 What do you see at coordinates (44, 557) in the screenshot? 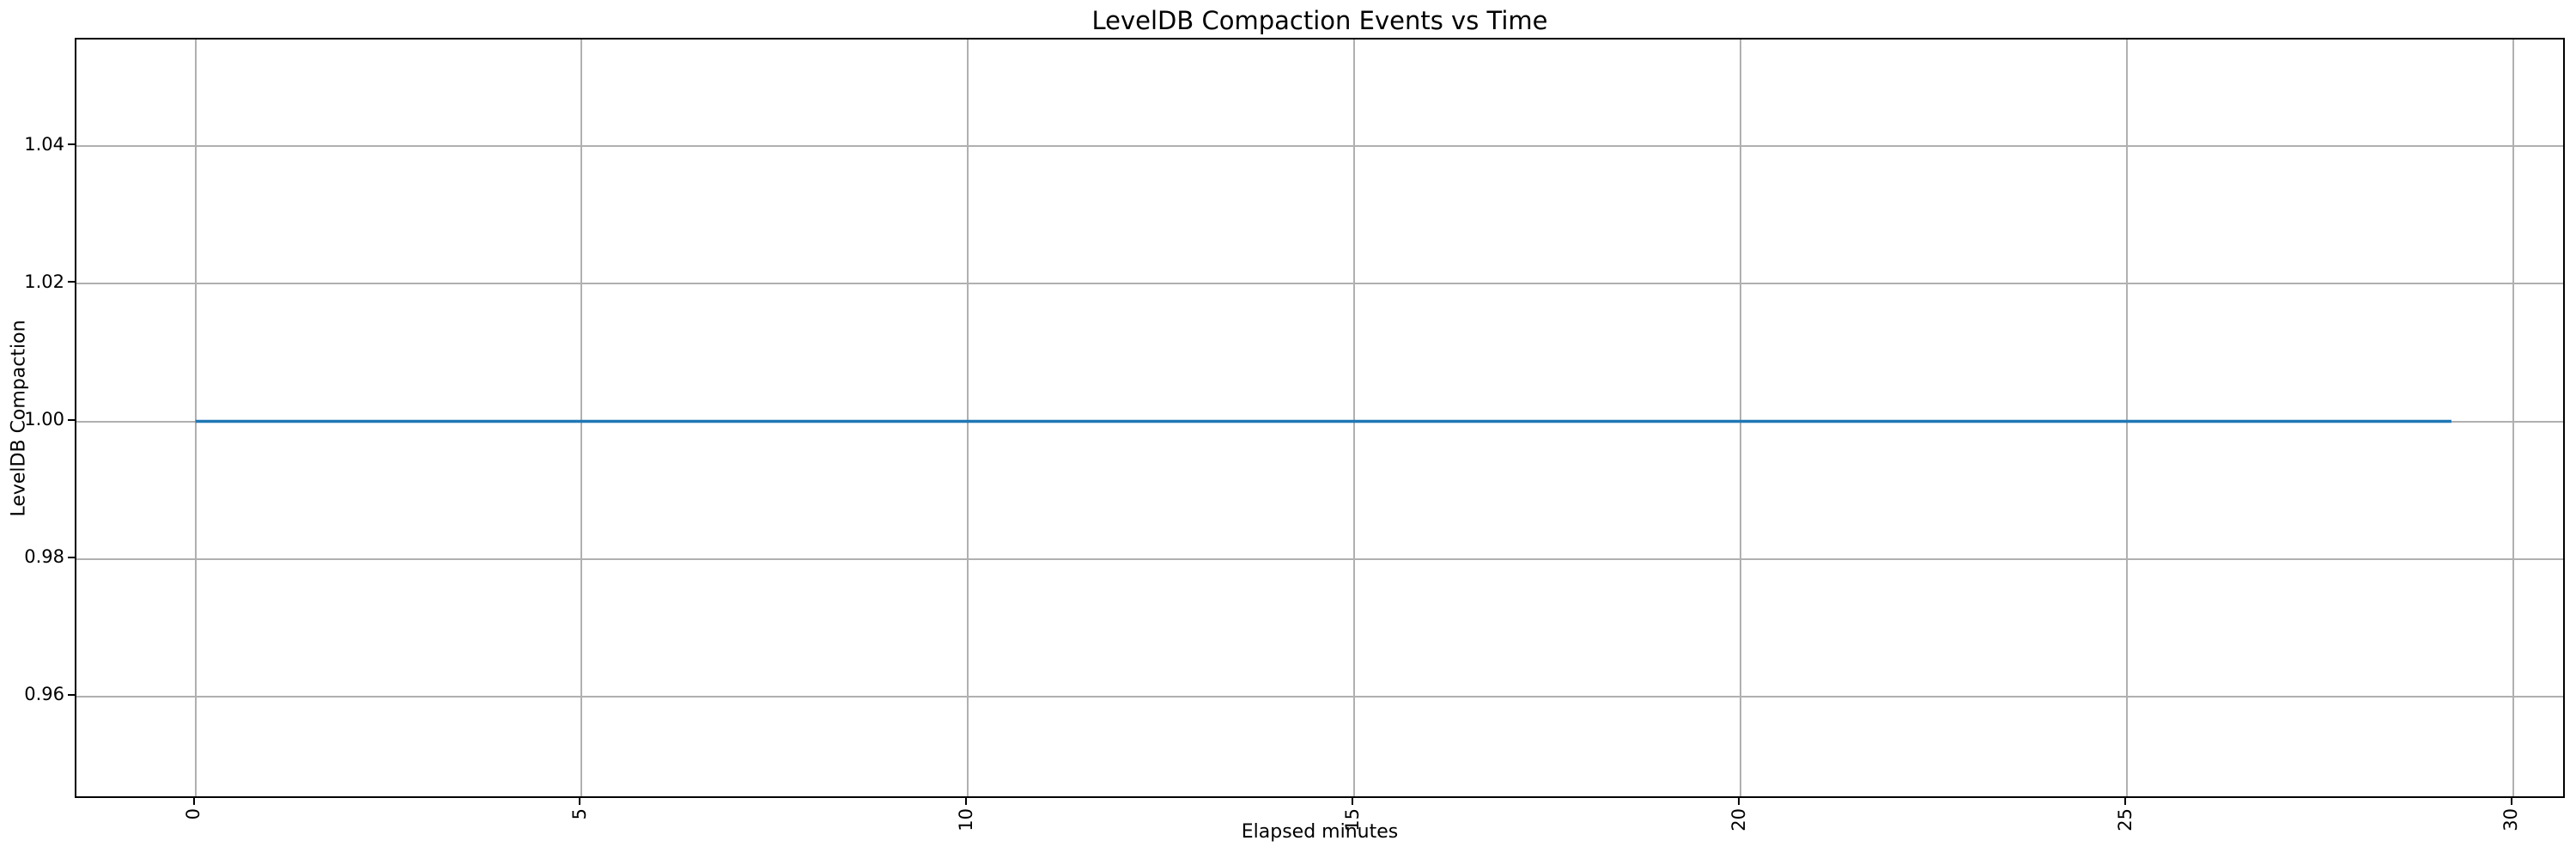
I see `y-tick-label: 0.98` at bounding box center [44, 557].